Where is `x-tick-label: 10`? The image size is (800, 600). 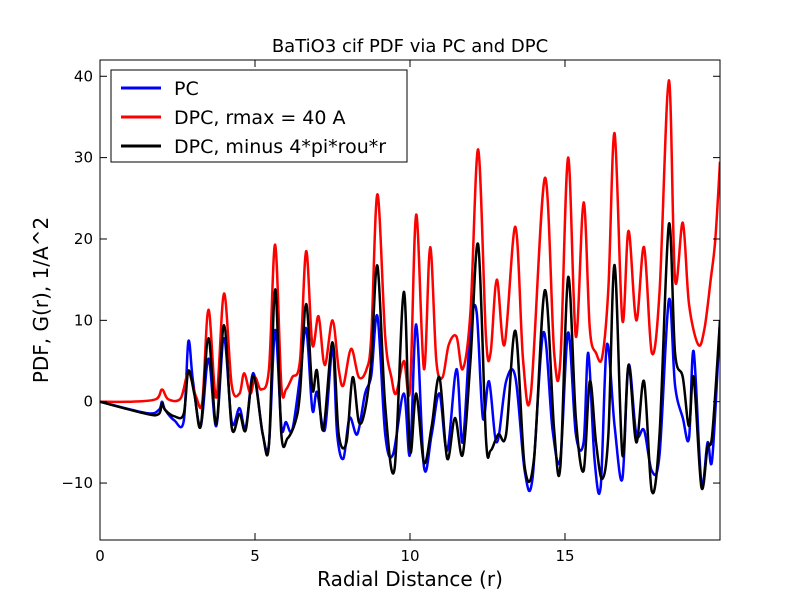 x-tick-label: 10 is located at coordinates (409, 556).